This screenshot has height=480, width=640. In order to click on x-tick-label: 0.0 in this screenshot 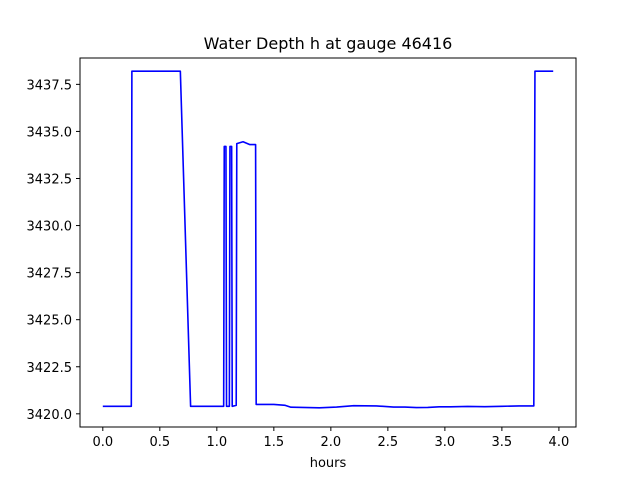, I will do `click(102, 442)`.